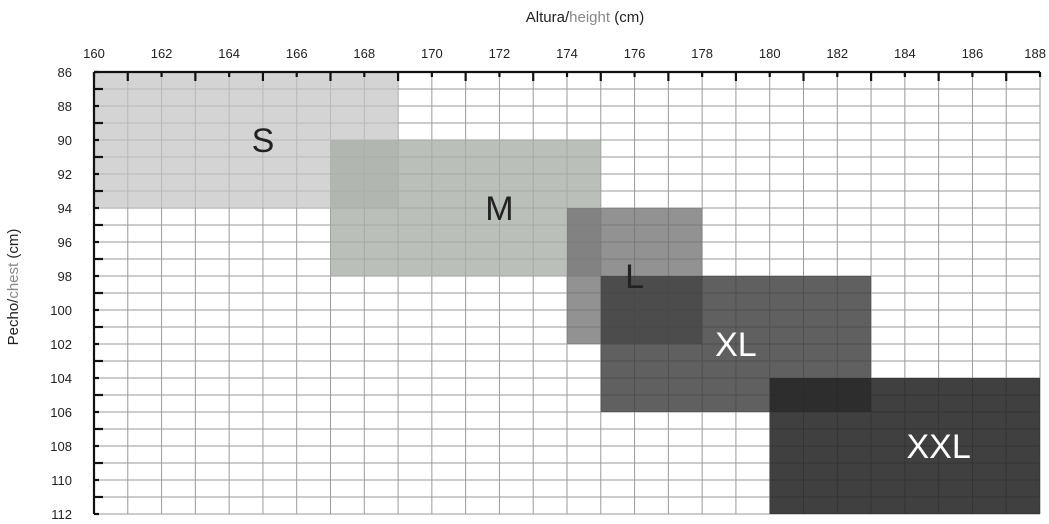 This screenshot has width=1049, height=524. I want to click on y-tick-label: 96, so click(65, 242).